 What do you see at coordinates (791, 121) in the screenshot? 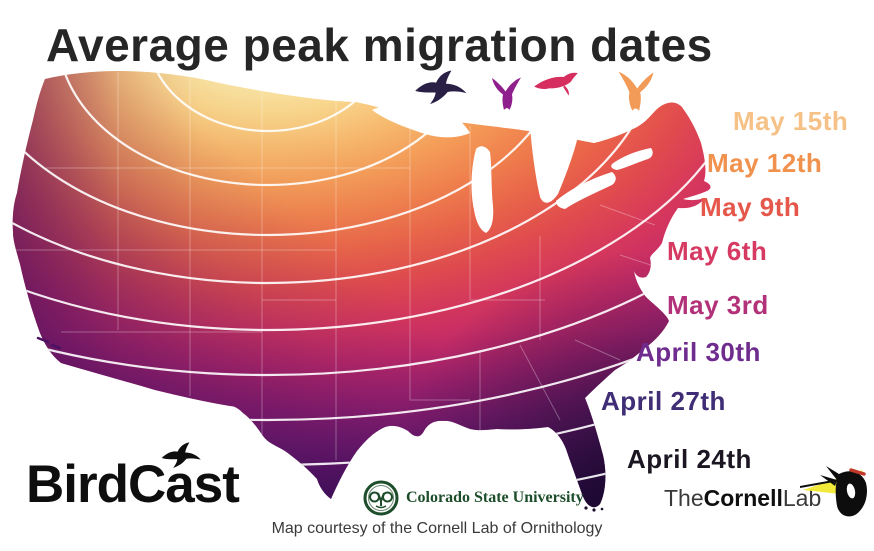
I see `isochrone-label-may-15: May 15th` at bounding box center [791, 121].